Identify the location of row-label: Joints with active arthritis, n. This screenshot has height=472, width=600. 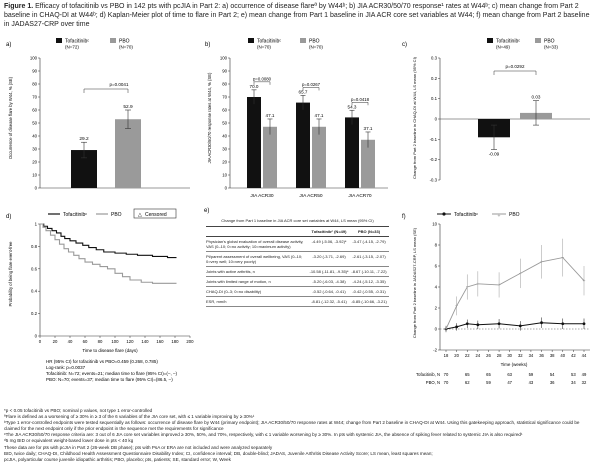
(230, 271).